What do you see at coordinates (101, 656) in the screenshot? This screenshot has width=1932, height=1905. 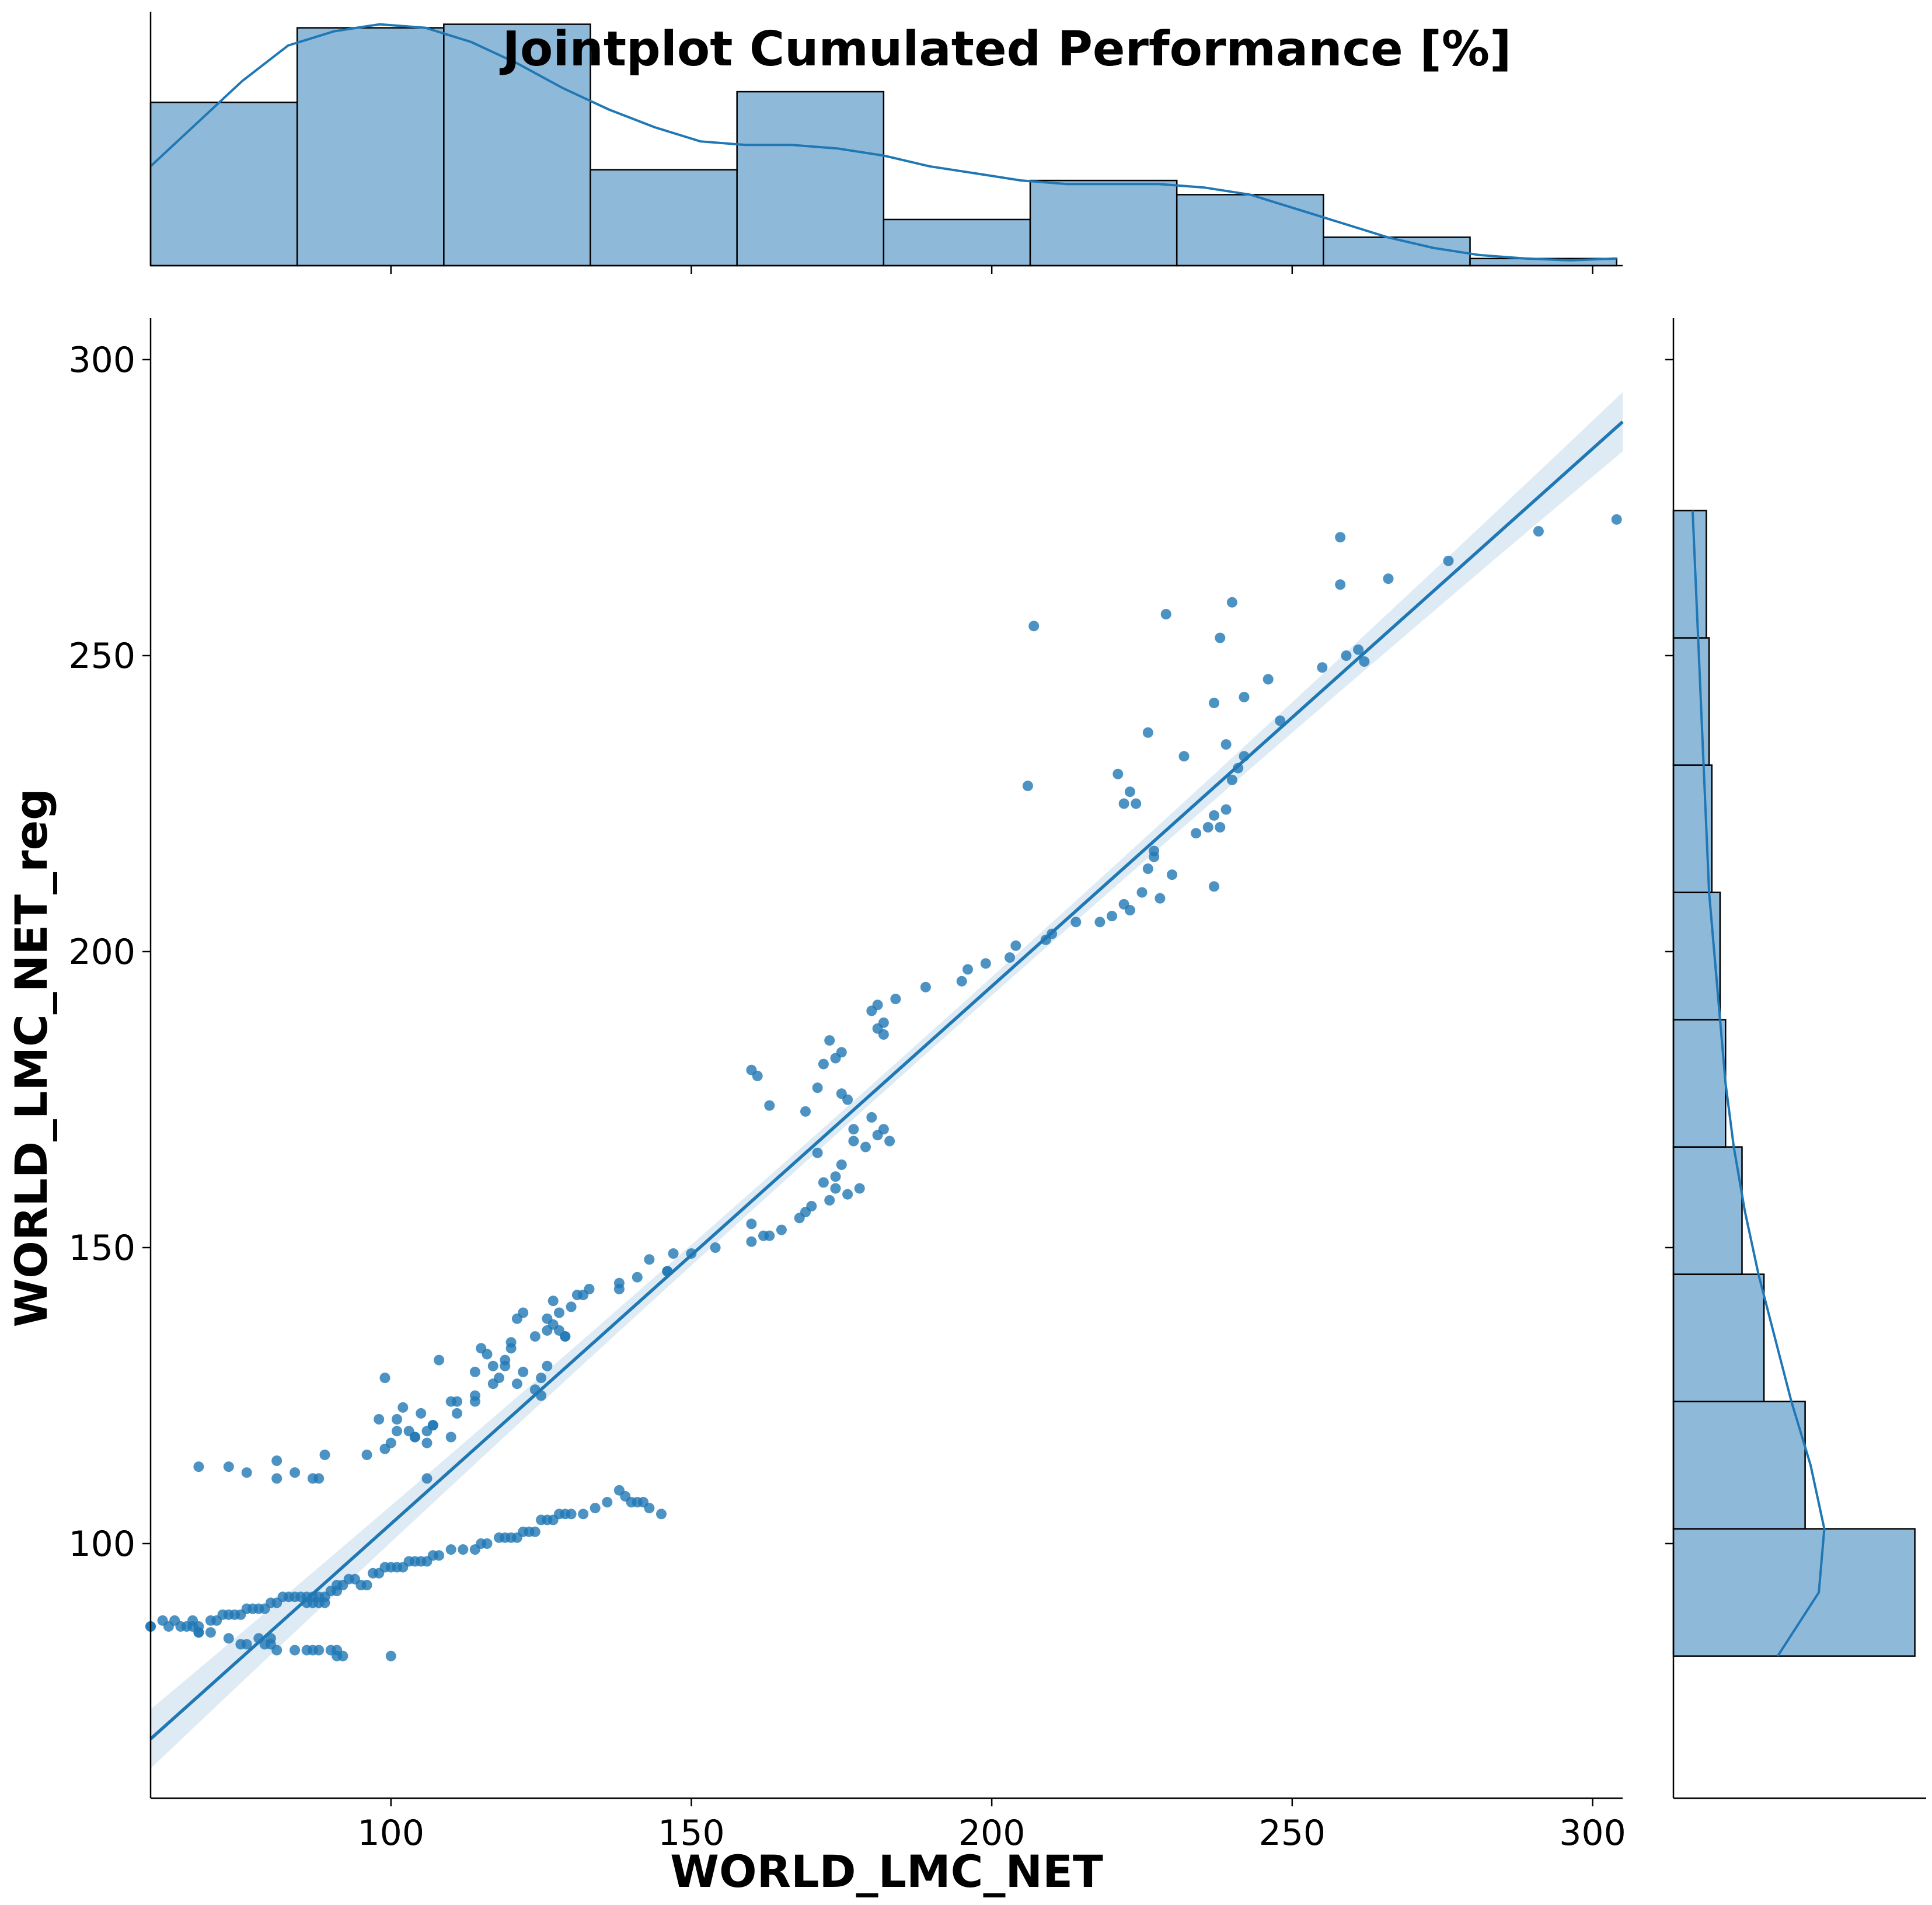 I see `y-tick-label: 250` at bounding box center [101, 656].